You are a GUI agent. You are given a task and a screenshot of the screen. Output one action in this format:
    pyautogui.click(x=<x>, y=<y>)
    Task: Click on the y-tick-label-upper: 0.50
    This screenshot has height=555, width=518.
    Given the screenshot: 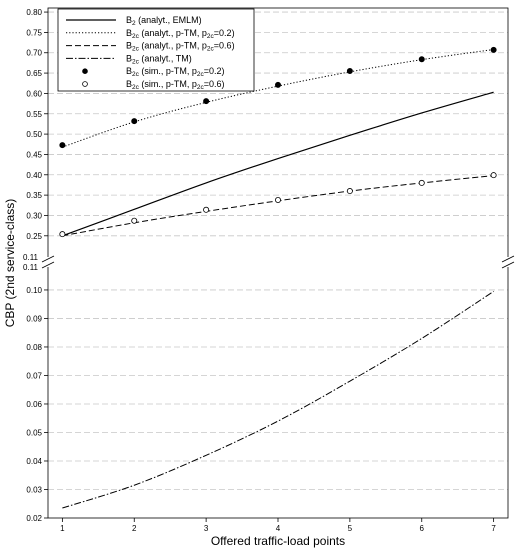 What is the action you would take?
    pyautogui.click(x=34, y=134)
    